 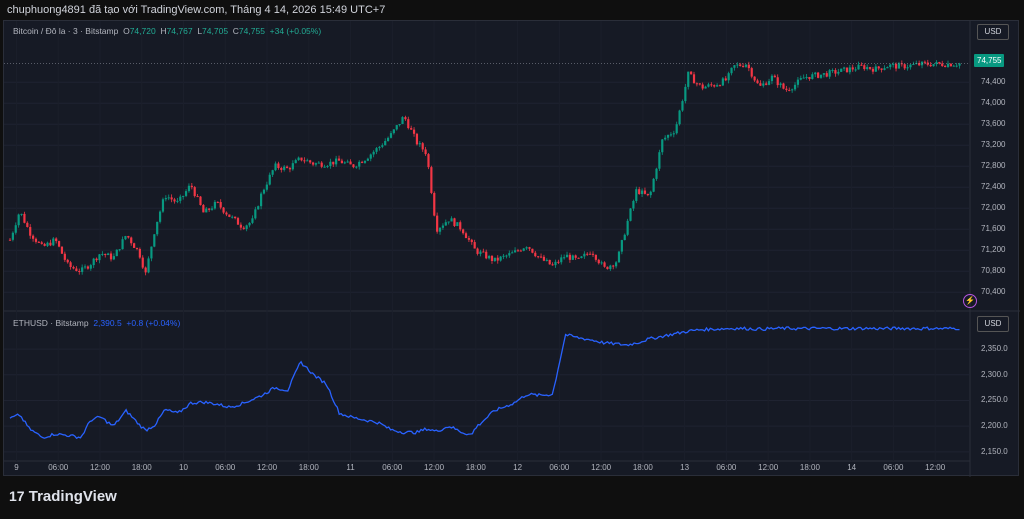 What do you see at coordinates (994, 451) in the screenshot?
I see `pane2-y-tick-label: 2,150.0` at bounding box center [994, 451].